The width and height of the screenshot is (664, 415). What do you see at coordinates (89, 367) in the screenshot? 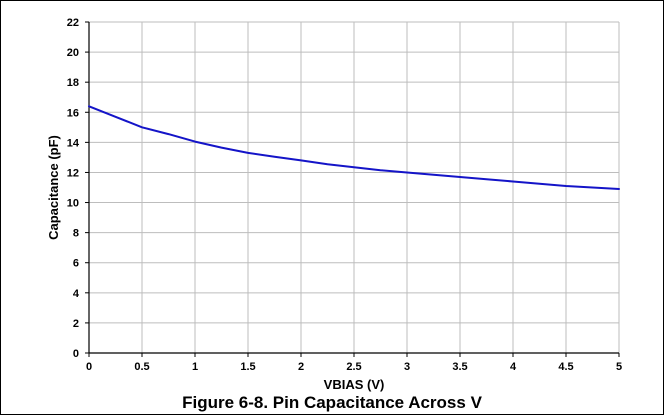
I see `x-tick-label: 0` at bounding box center [89, 367].